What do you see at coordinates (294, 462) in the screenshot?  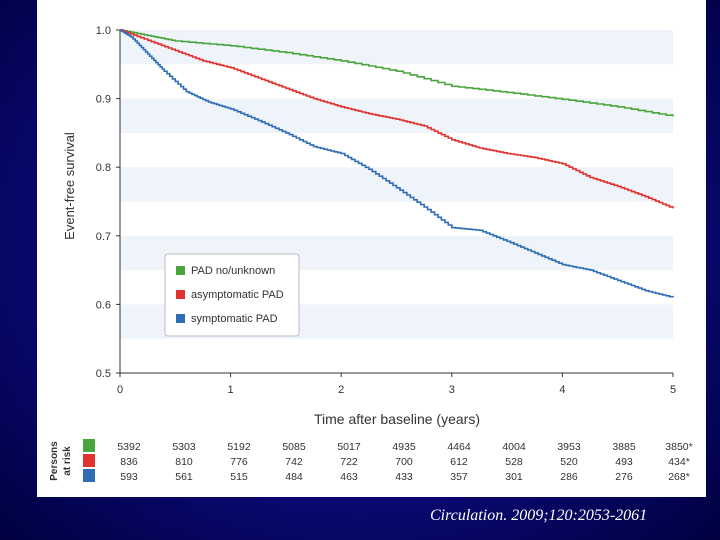 I see `risk-cell: 742` at bounding box center [294, 462].